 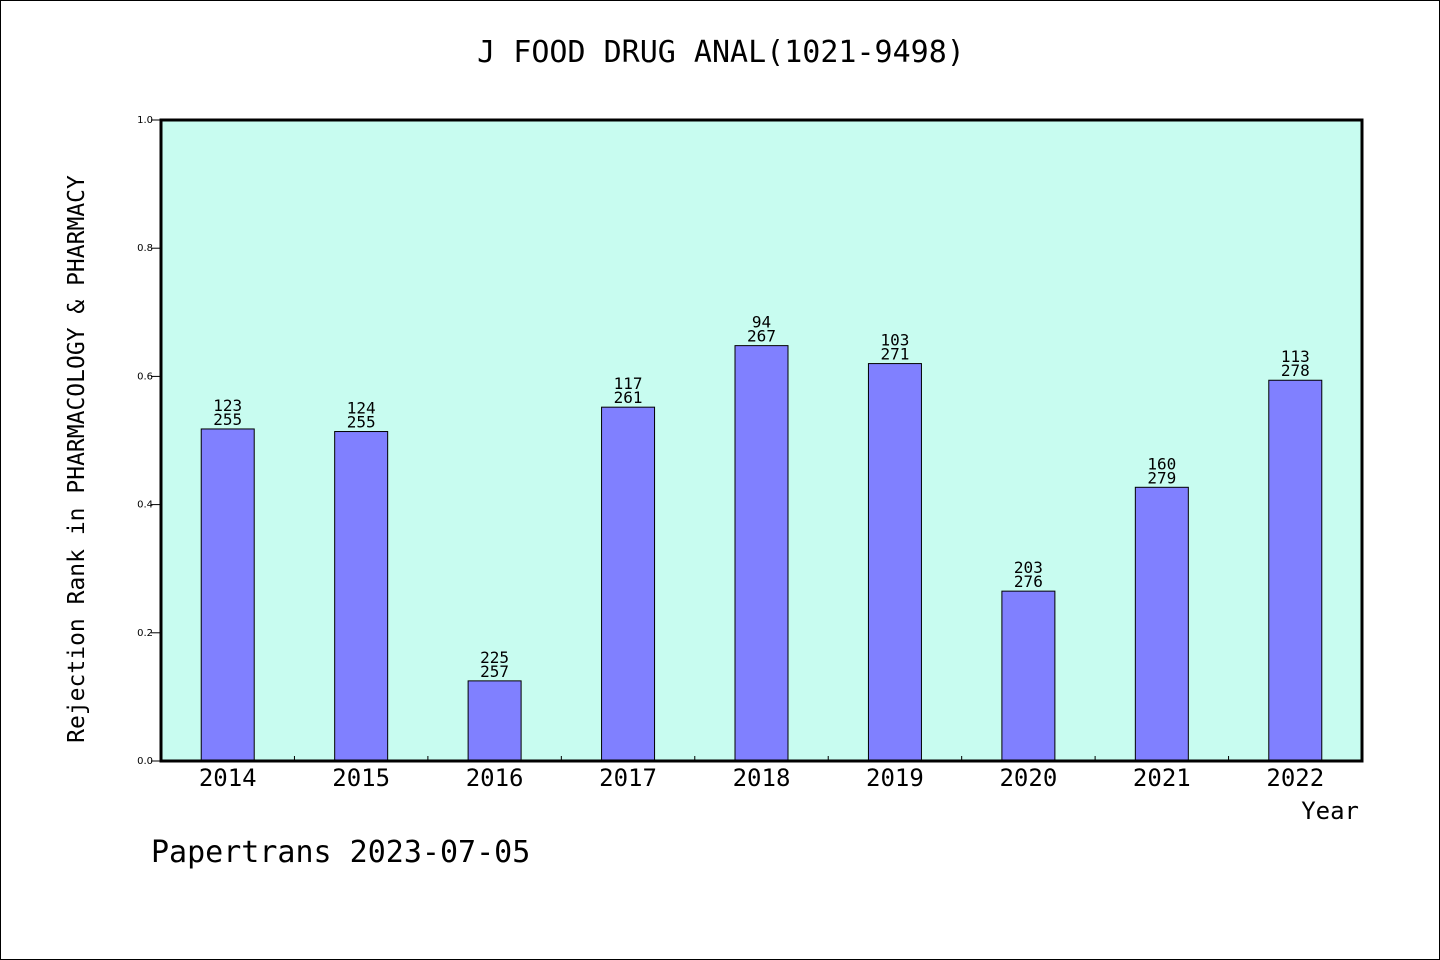 I want to click on bar-label-bottom: 261, so click(x=628, y=397).